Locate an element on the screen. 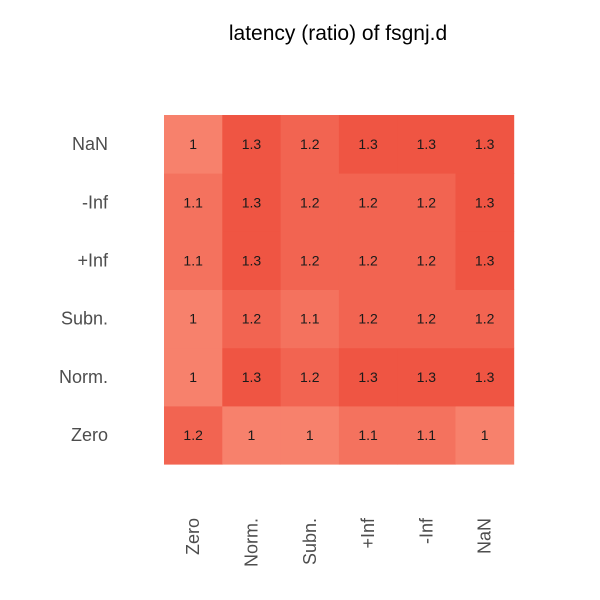 This screenshot has width=600, height=600. heatmap-cell-Norm.-NaN is located at coordinates (485, 377).